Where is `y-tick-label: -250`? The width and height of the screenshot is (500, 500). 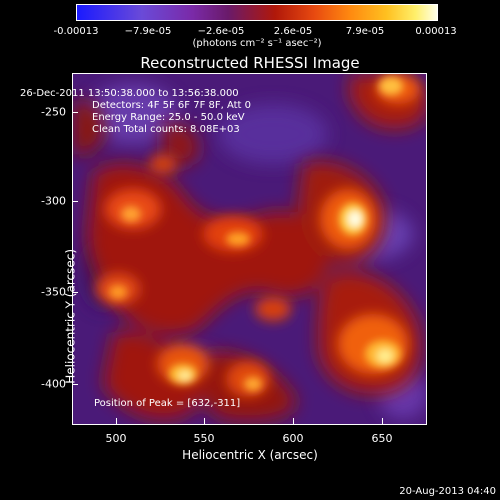
y-tick-label: -250 is located at coordinates (53, 112).